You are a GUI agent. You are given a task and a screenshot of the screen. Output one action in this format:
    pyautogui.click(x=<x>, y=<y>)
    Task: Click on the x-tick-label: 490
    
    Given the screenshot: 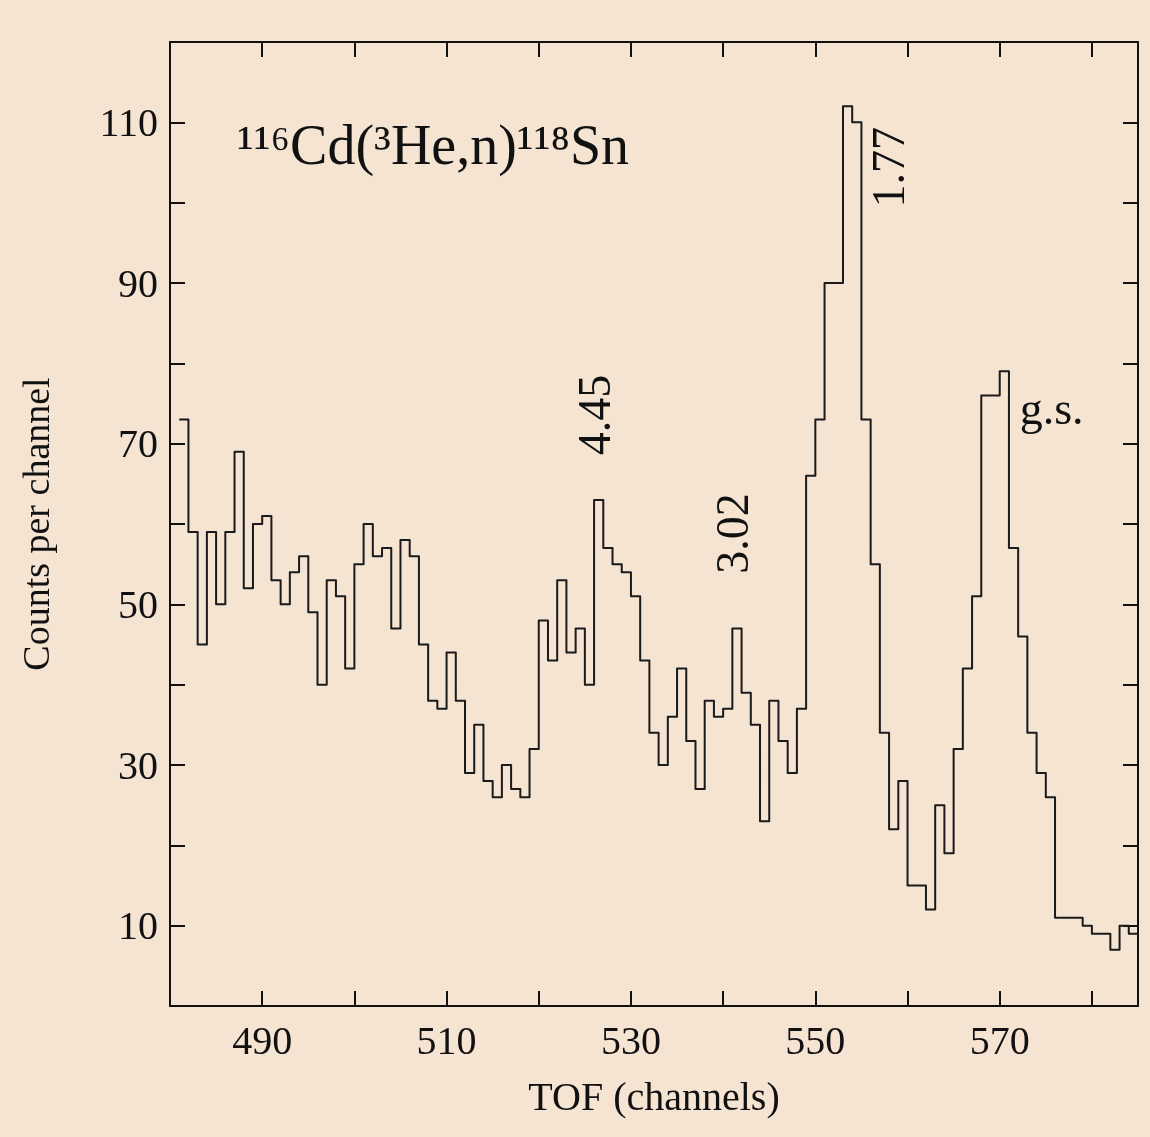 What is the action you would take?
    pyautogui.click(x=262, y=1040)
    